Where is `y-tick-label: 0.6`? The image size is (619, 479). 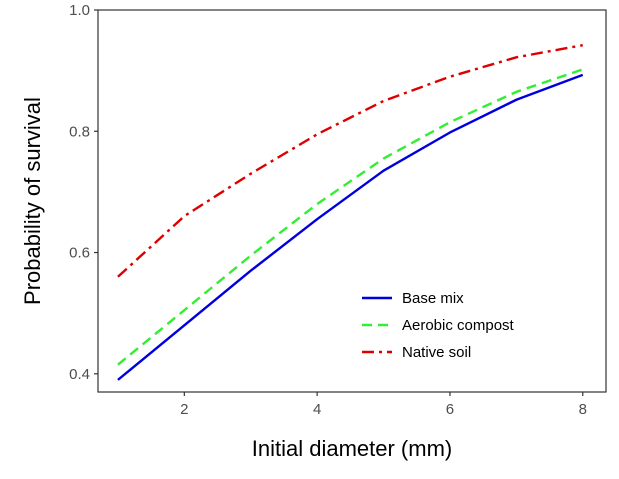 y-tick-label: 0.6 is located at coordinates (79, 253).